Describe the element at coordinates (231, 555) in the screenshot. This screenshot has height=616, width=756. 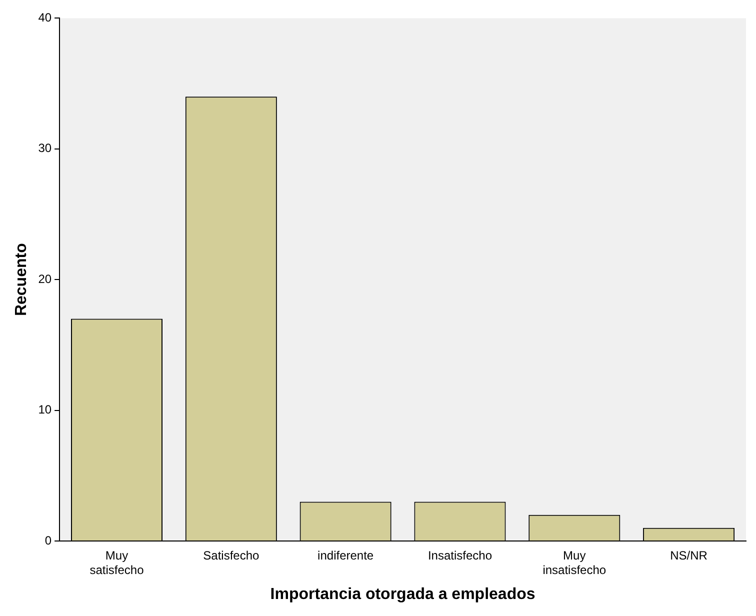
I see `x-tick-label: Satisfecho` at that location.